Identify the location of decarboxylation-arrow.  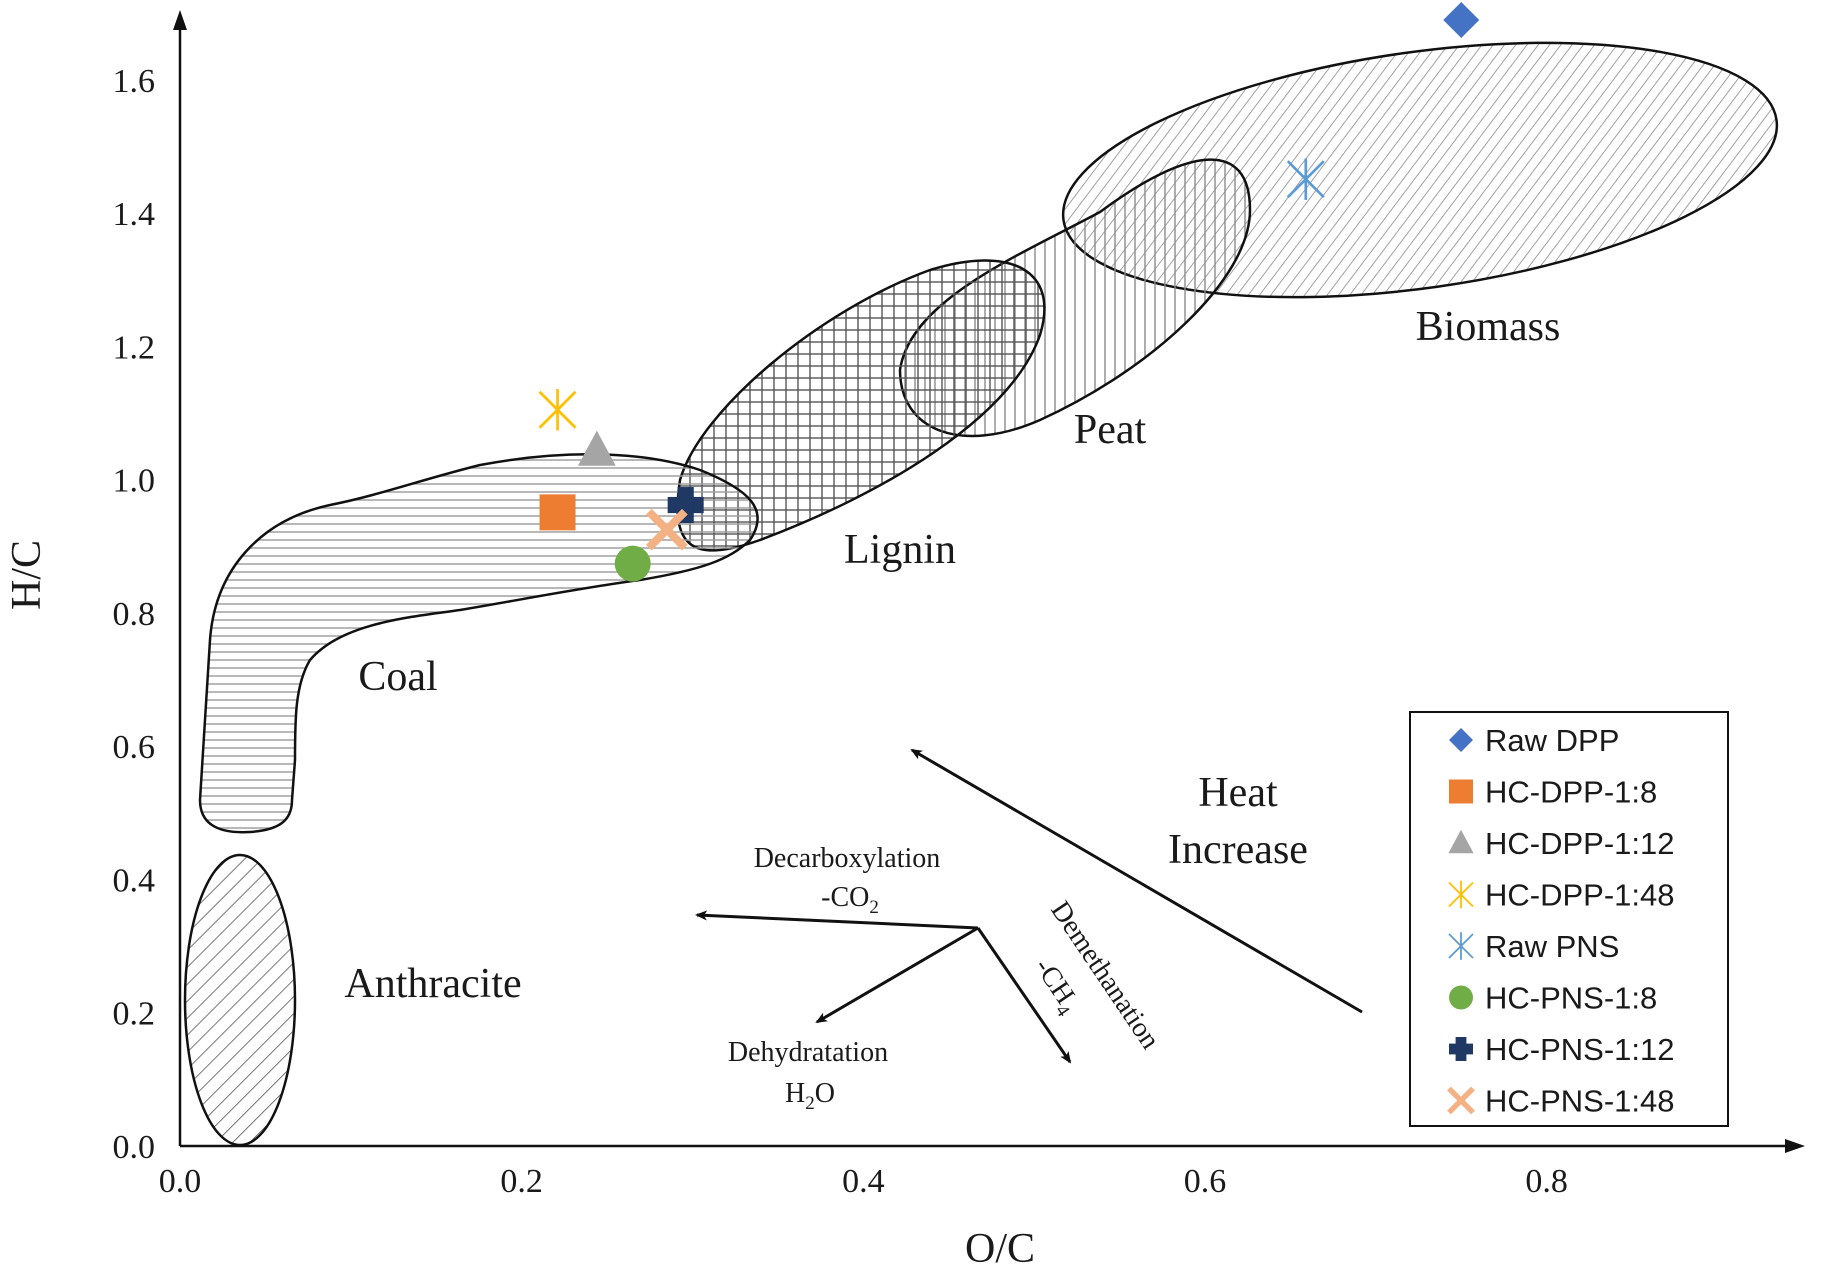
(837, 920).